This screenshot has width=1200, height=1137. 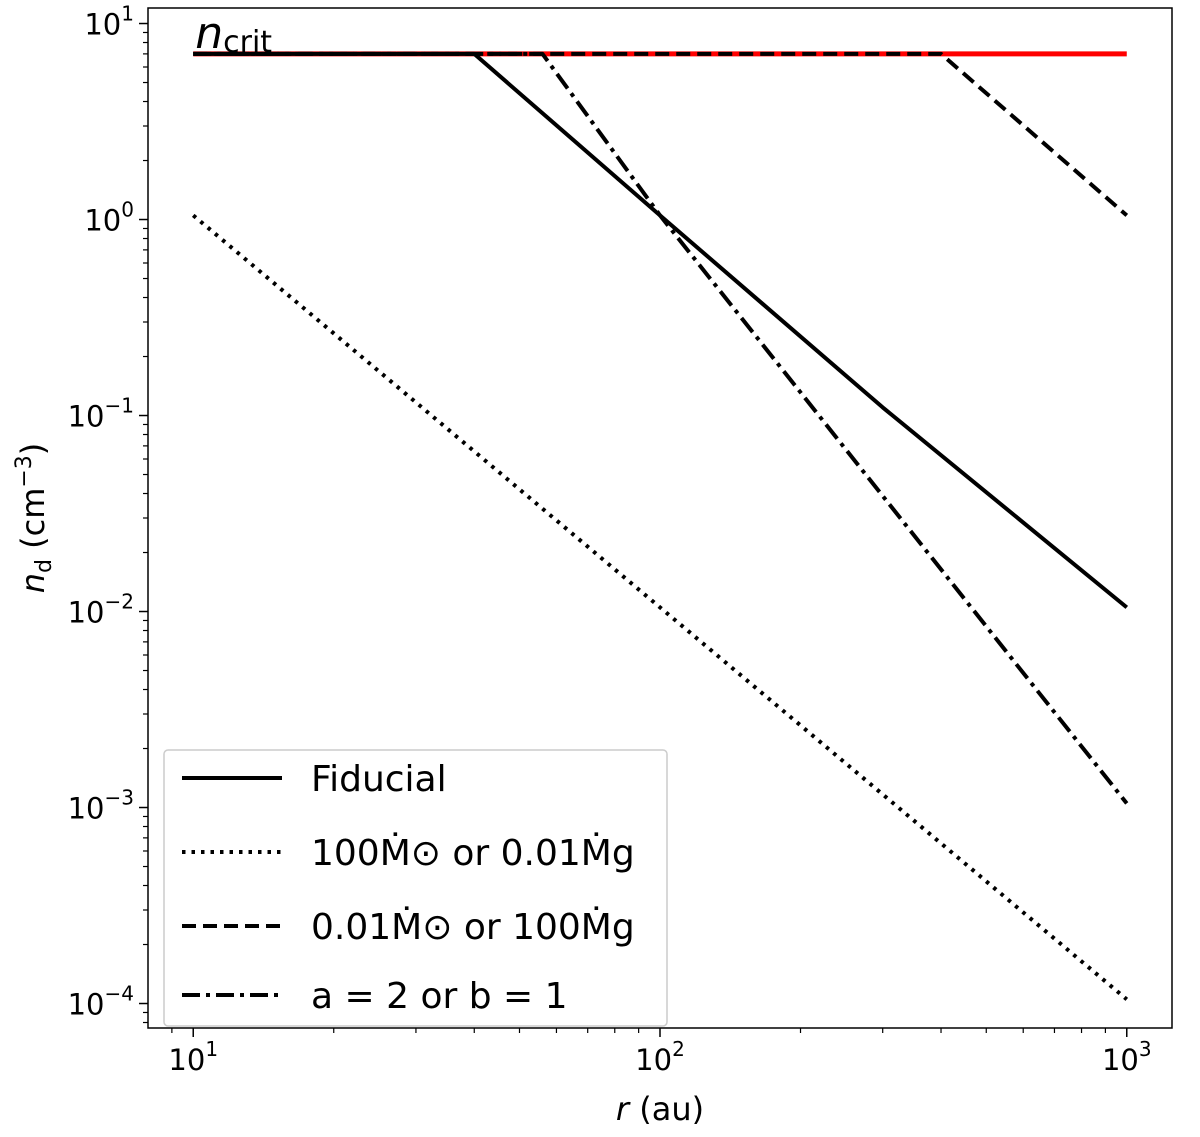 What do you see at coordinates (473, 927) in the screenshot?
I see `legend-label: 0.01Ṁ⊙ or 100Ṁg` at bounding box center [473, 927].